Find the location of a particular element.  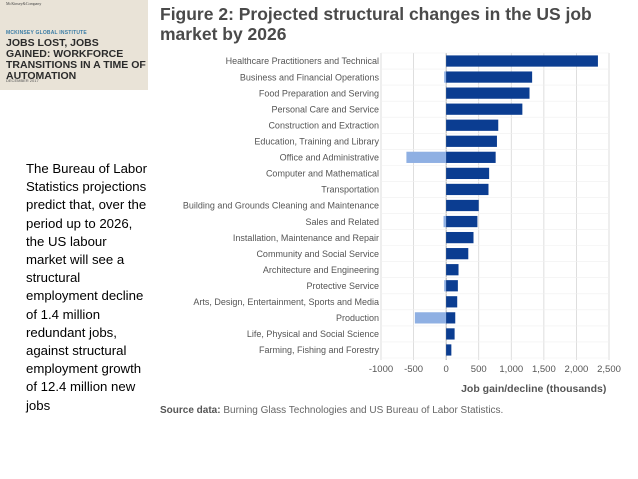

cover-institute: MCKINSEY GLOBAL INSTITUTE is located at coordinates (46, 33).